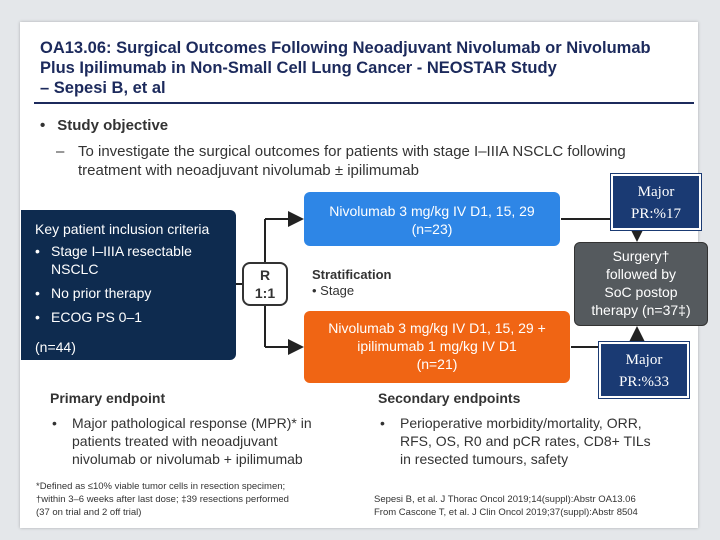 The width and height of the screenshot is (720, 540). Describe the element at coordinates (108, 398) in the screenshot. I see `primary-endpoint-heading: Primary endpoint` at that location.